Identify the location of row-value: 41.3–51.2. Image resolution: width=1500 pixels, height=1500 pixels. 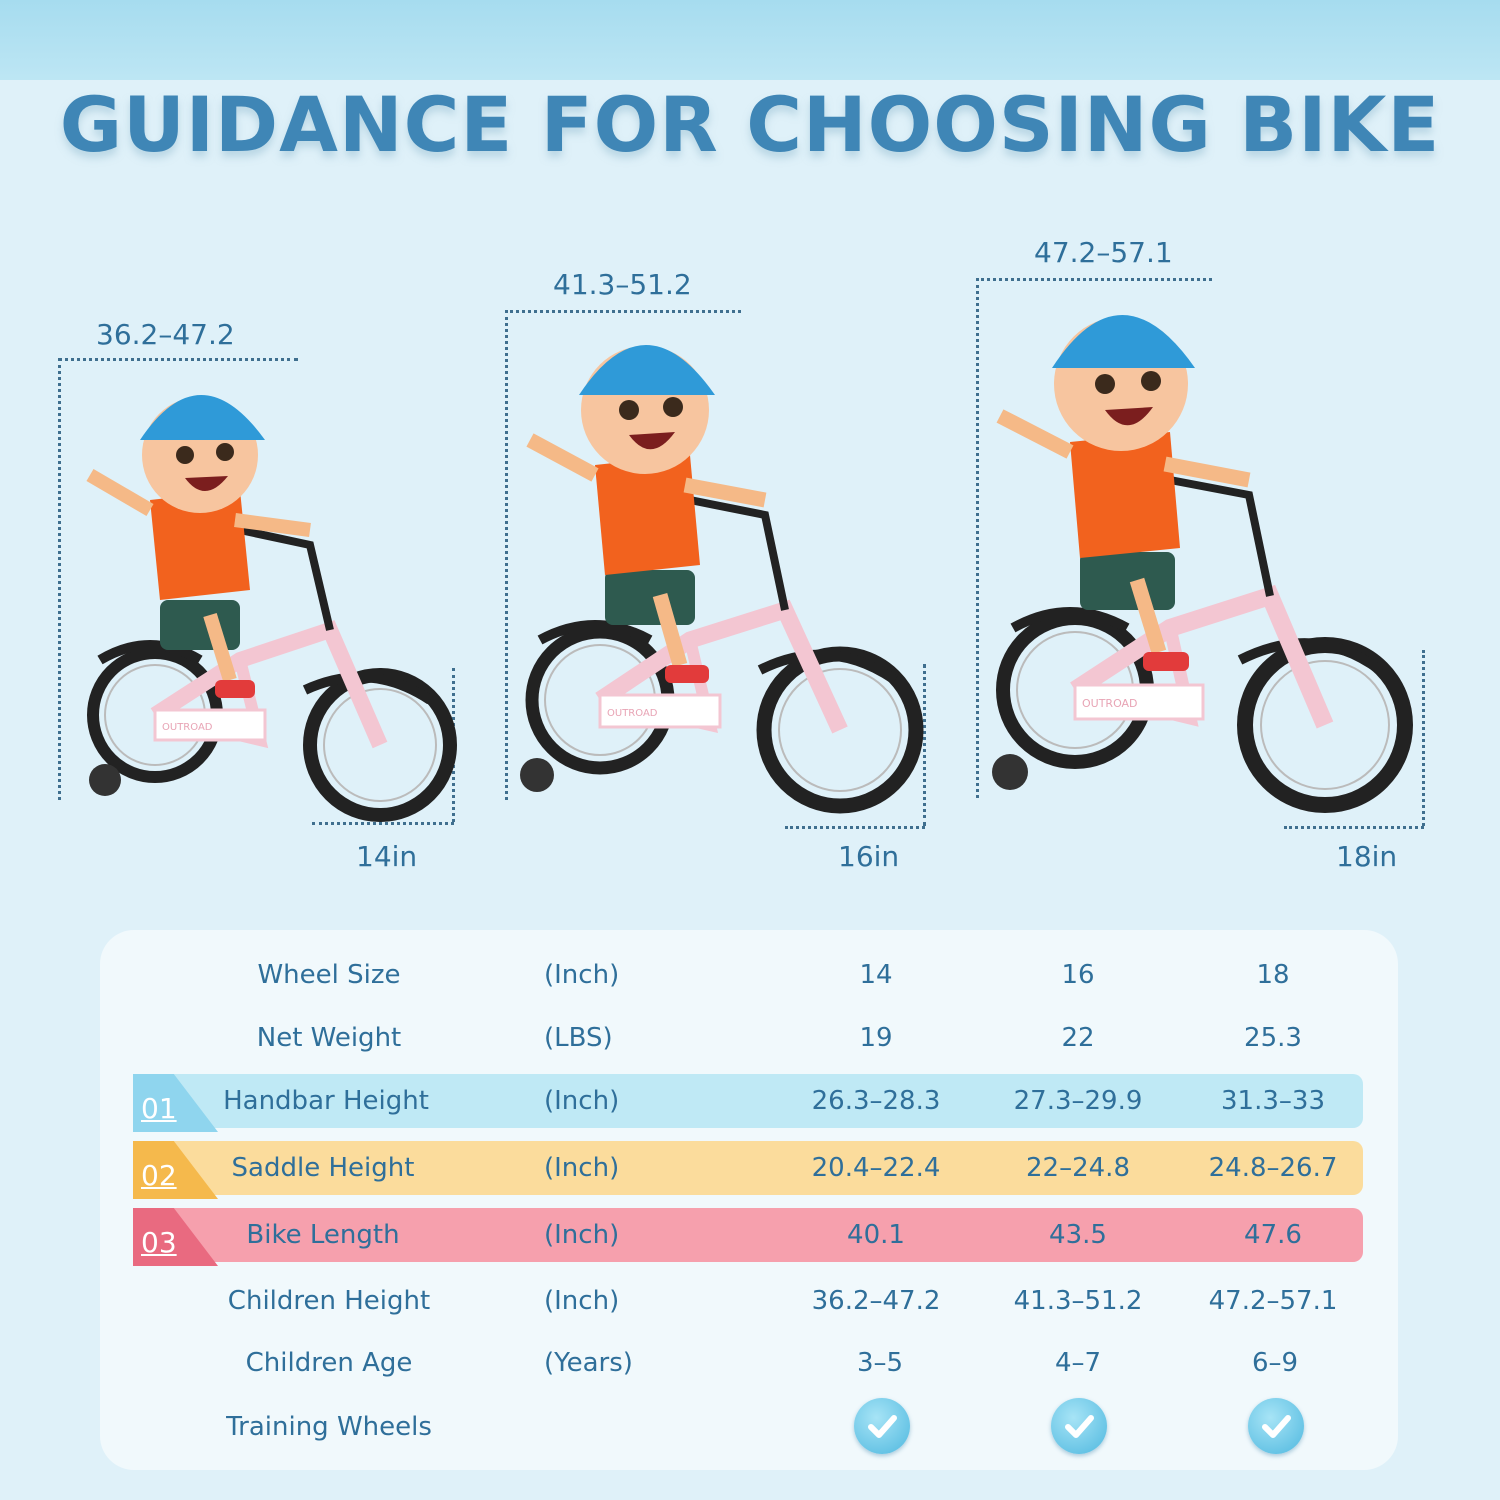
(1078, 1301).